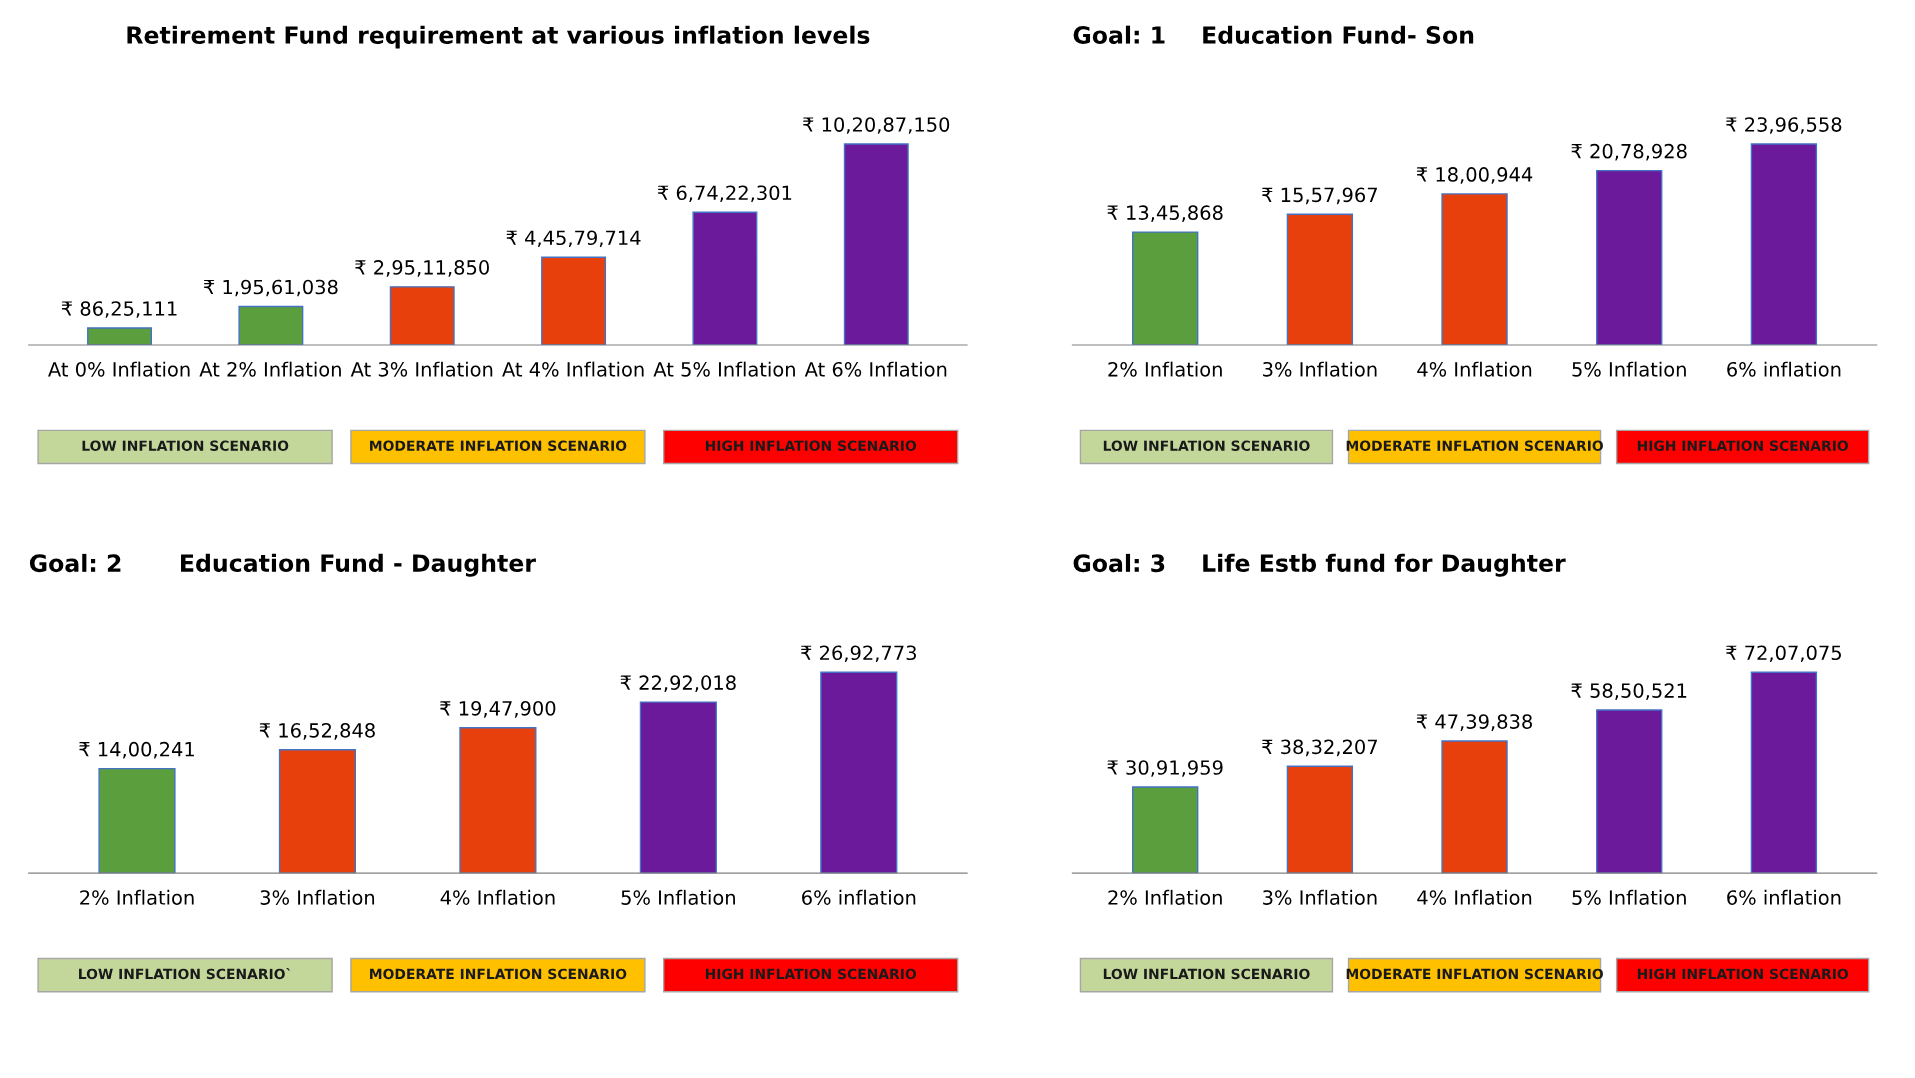  Describe the element at coordinates (1119, 34) in the screenshot. I see `chart-title: Goal: 1` at that location.